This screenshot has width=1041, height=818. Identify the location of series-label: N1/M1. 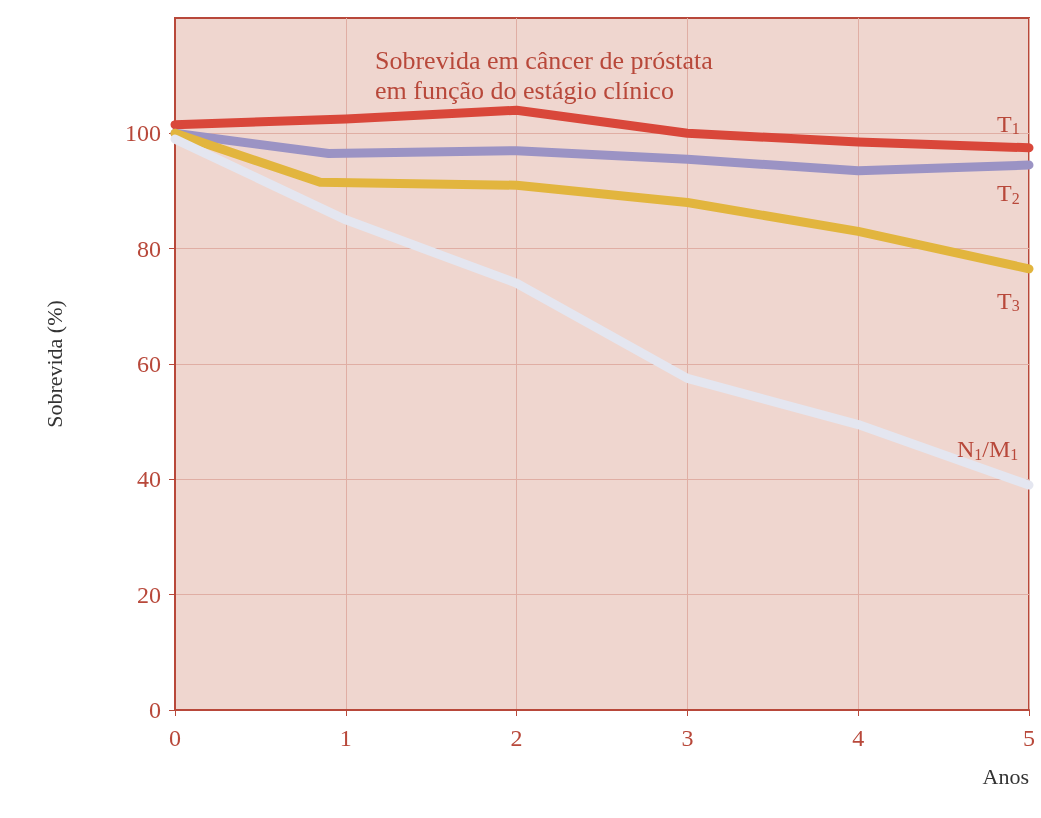
(988, 449).